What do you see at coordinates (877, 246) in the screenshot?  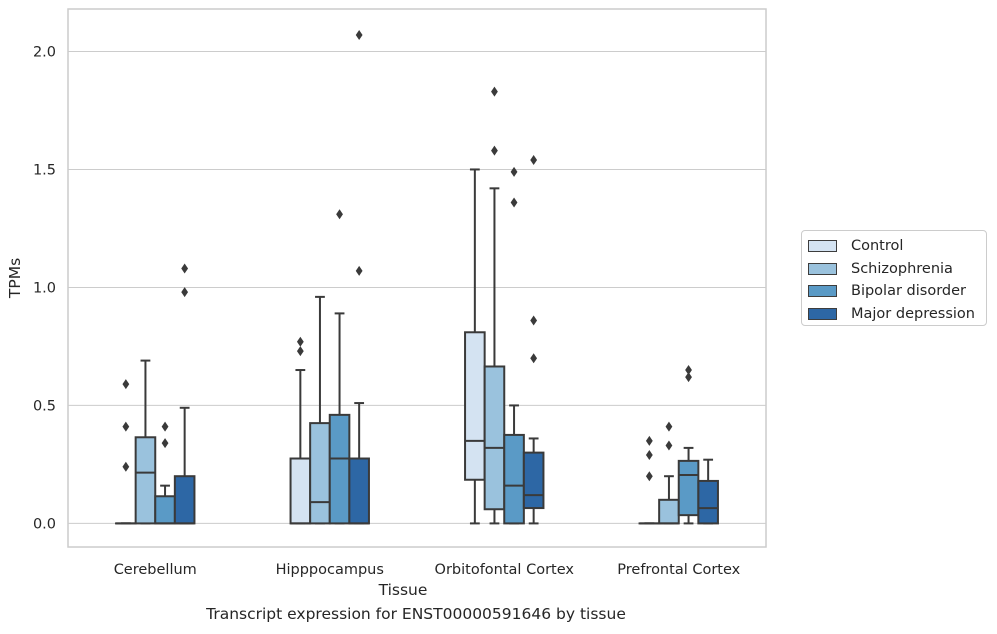 I see `legend-label: Control` at bounding box center [877, 246].